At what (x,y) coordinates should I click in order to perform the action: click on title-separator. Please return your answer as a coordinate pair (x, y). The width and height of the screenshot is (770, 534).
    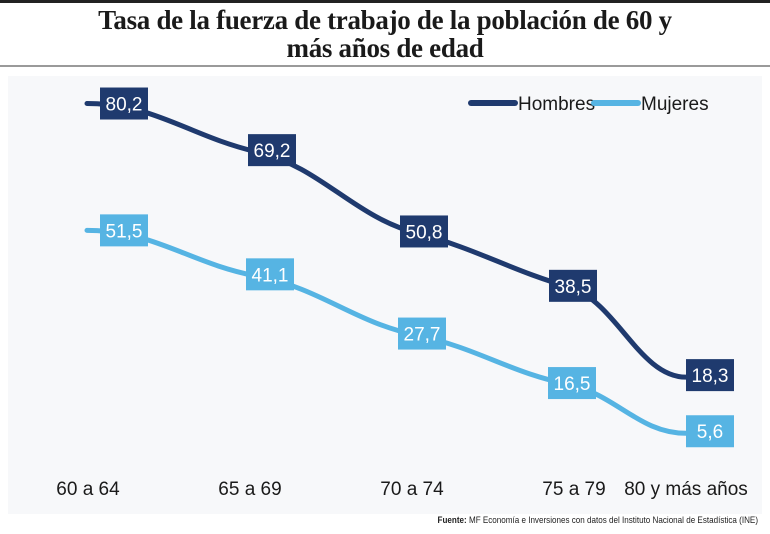
    Looking at the image, I should click on (385, 66).